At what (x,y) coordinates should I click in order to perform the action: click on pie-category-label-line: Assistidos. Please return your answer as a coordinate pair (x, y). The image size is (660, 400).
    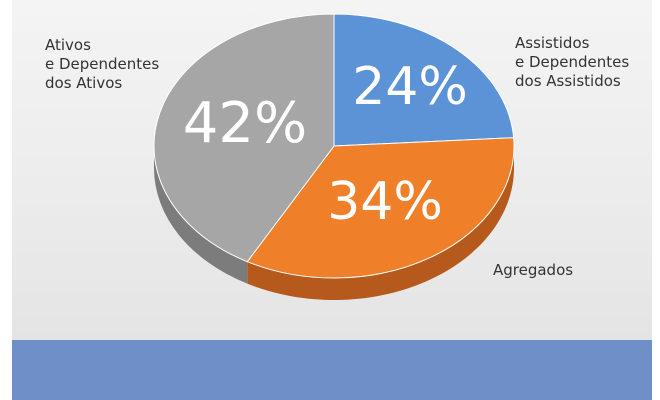
    Looking at the image, I should click on (552, 43).